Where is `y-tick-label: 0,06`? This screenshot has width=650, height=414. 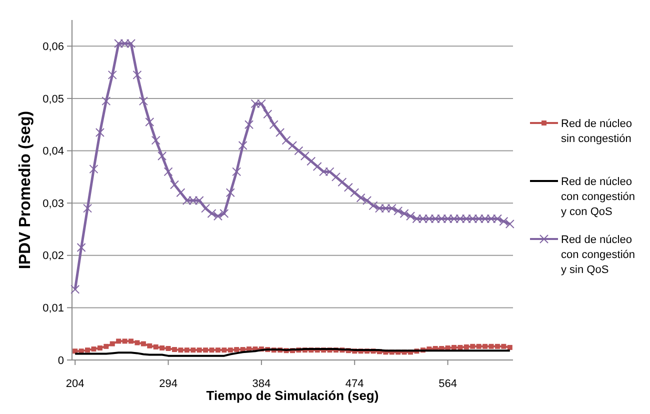
y-tick-label: 0,06 is located at coordinates (53, 47).